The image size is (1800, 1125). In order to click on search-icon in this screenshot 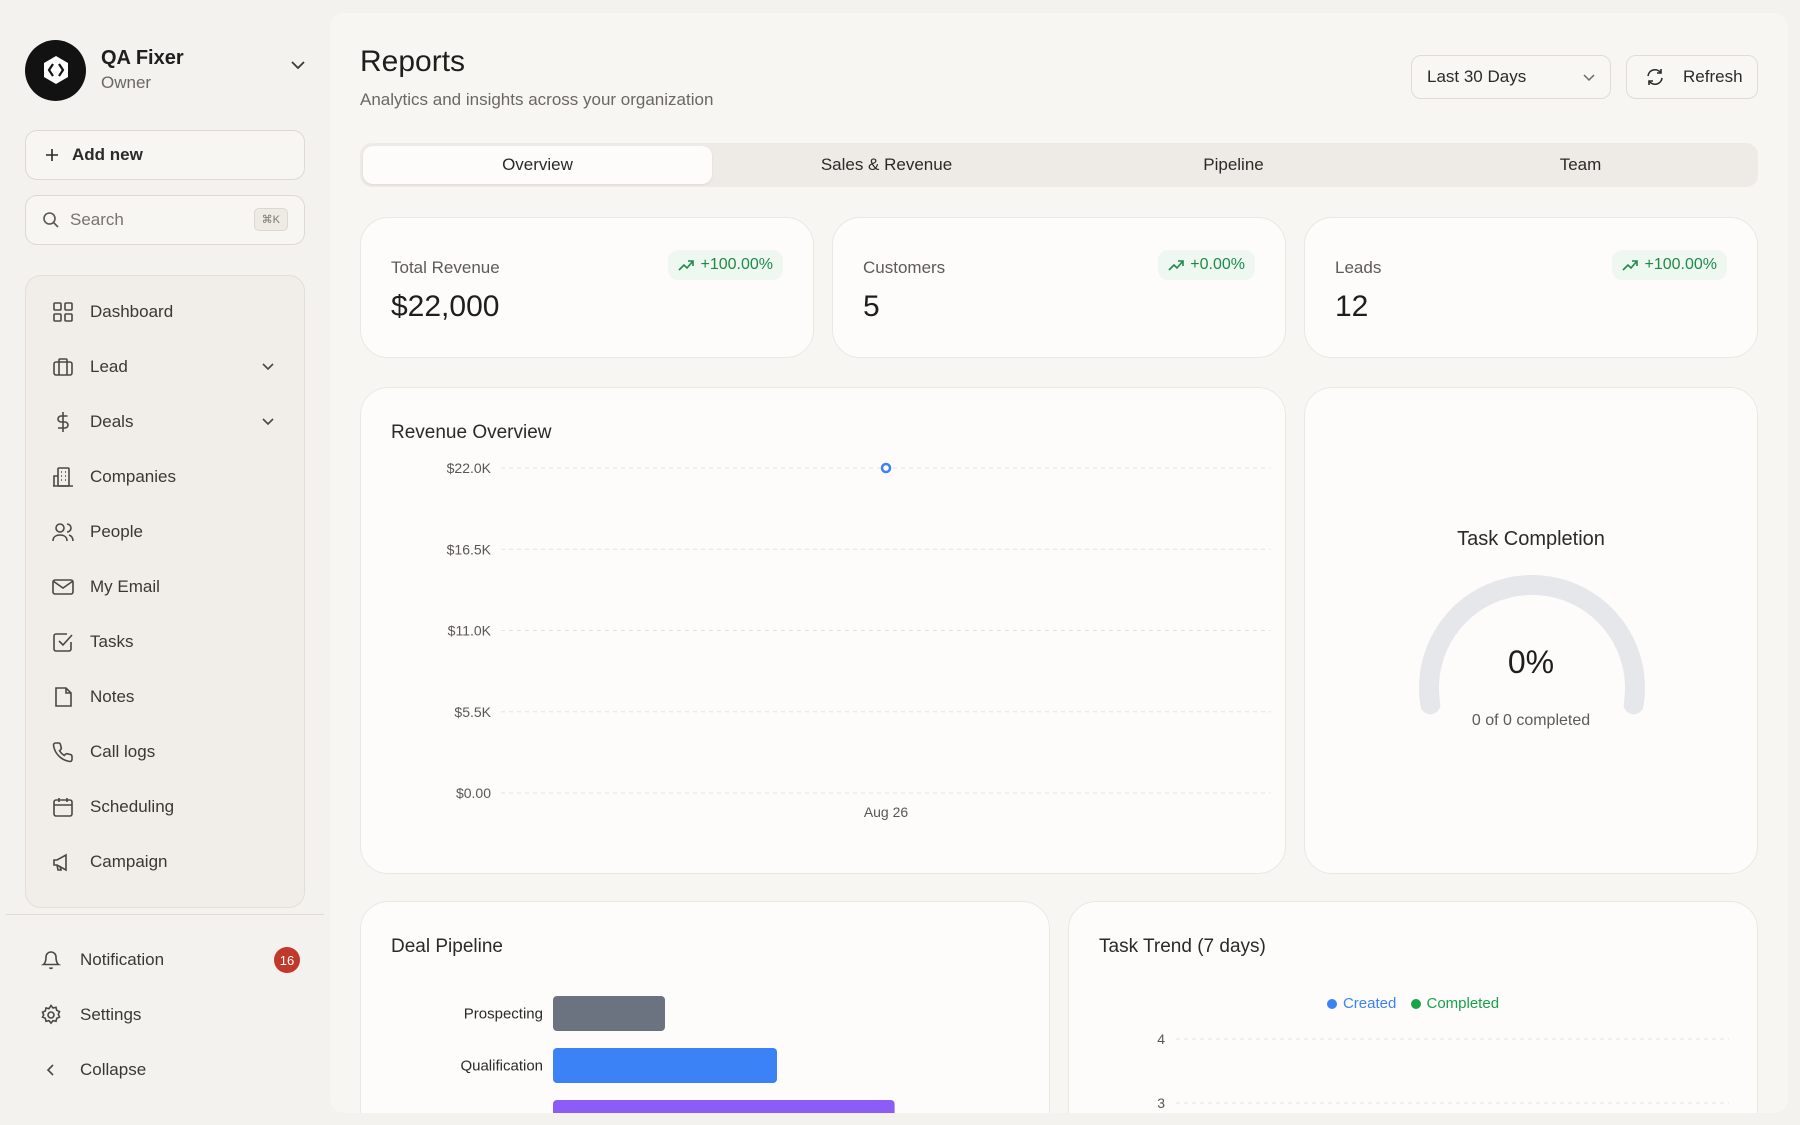, I will do `click(51, 220)`.